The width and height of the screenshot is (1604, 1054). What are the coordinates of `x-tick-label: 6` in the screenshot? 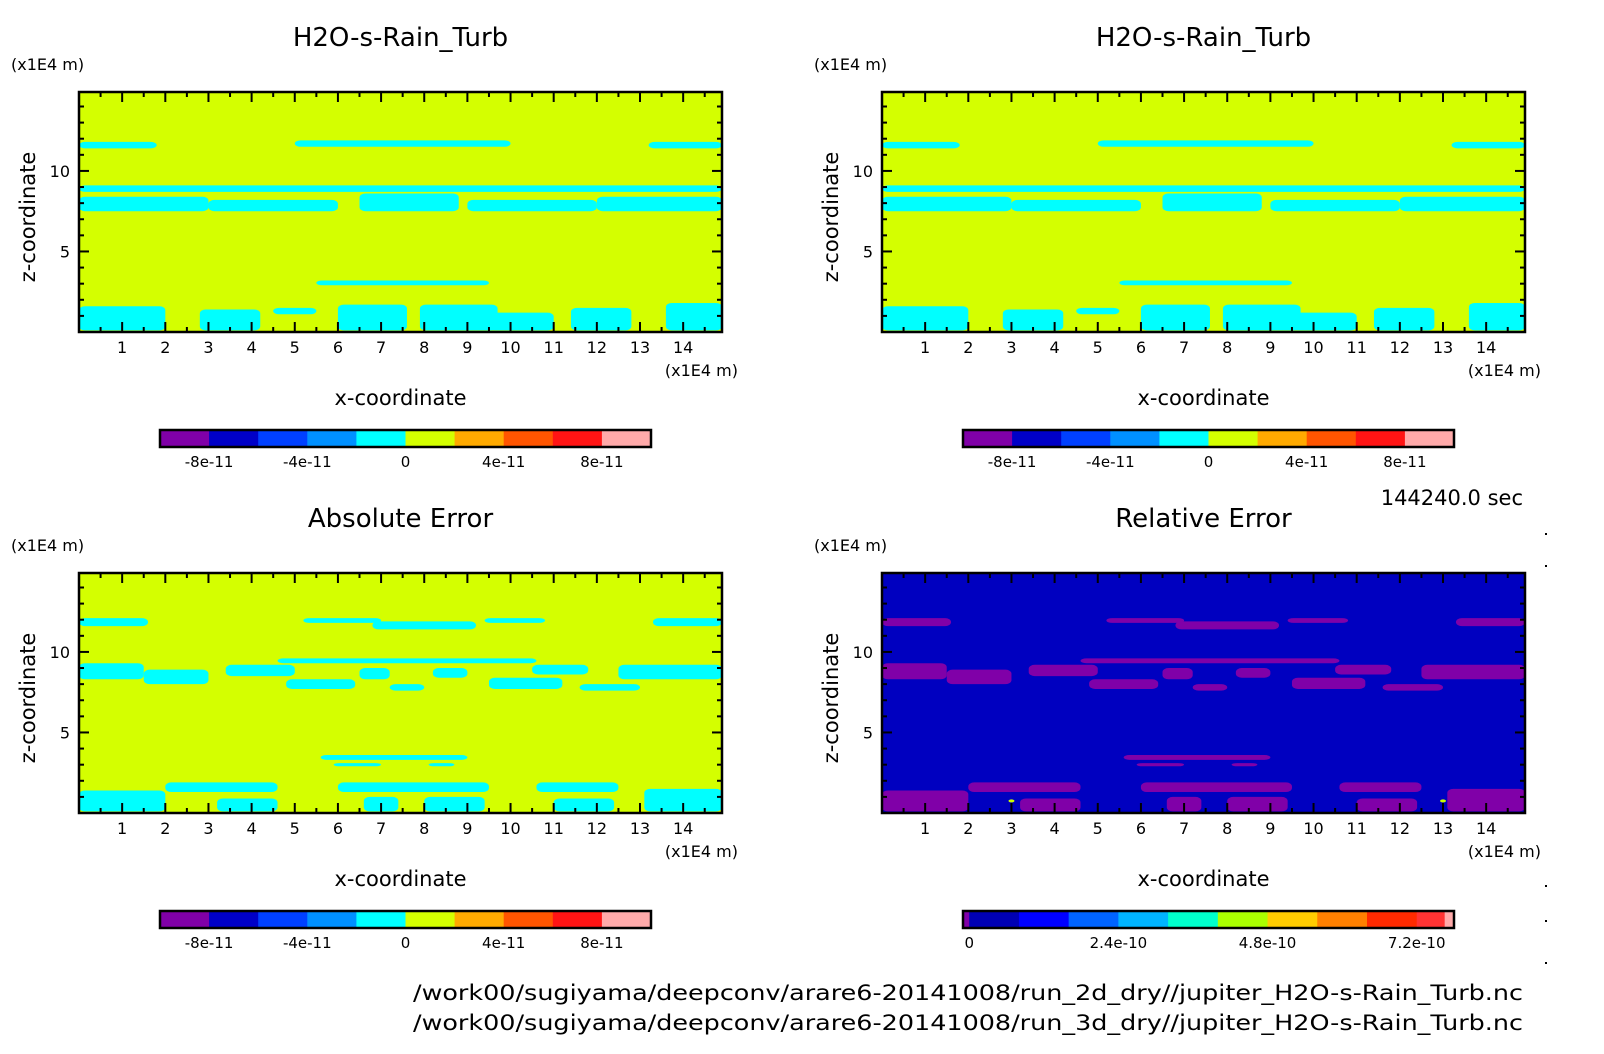 It's located at (338, 347).